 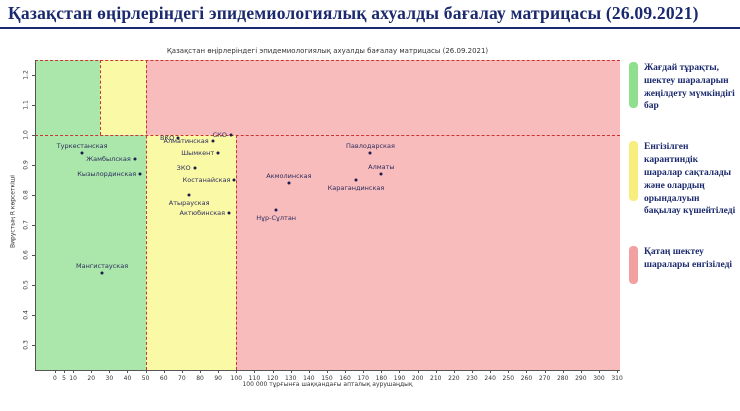 What do you see at coordinates (55, 378) in the screenshot?
I see `x-tick-label: 0` at bounding box center [55, 378].